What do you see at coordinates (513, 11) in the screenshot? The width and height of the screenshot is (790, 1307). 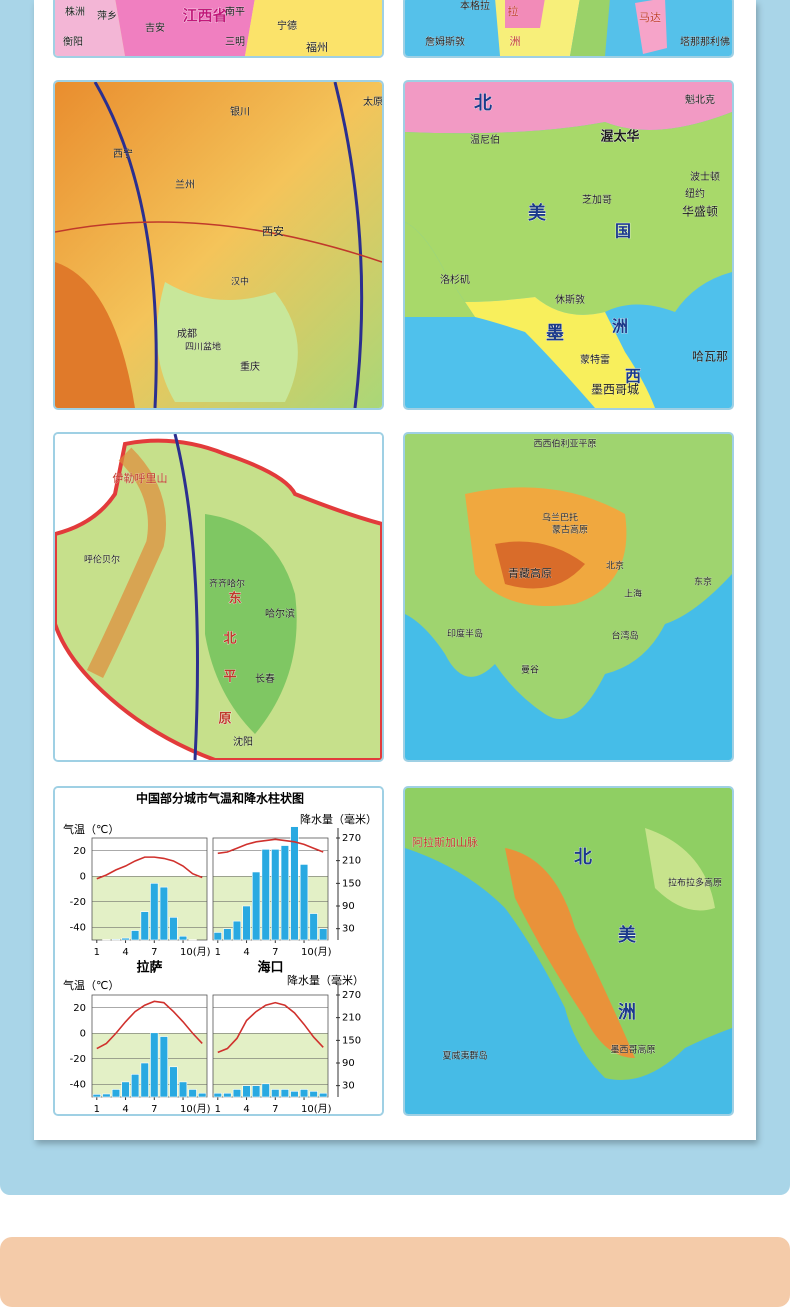 I see `map-label: 拉` at bounding box center [513, 11].